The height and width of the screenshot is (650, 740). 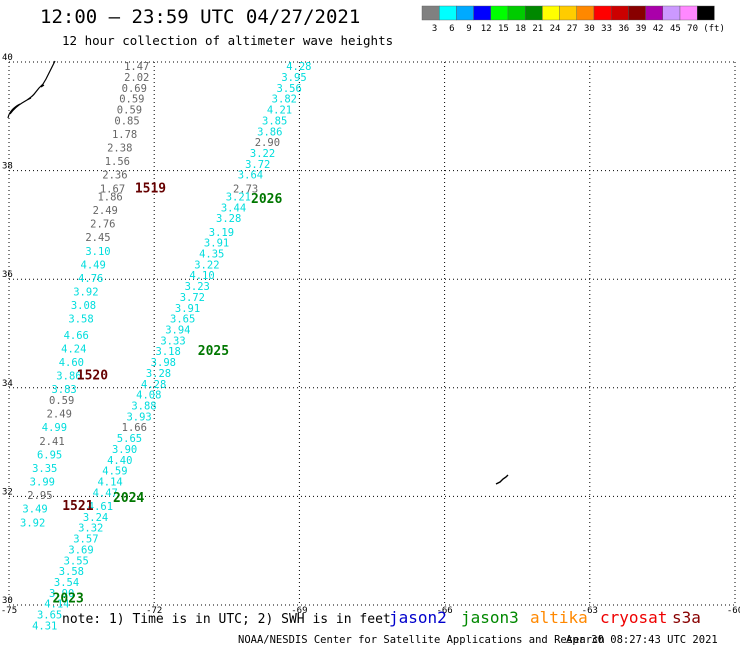 What do you see at coordinates (112, 189) in the screenshot?
I see `wave-height-value: 1.67` at bounding box center [112, 189].